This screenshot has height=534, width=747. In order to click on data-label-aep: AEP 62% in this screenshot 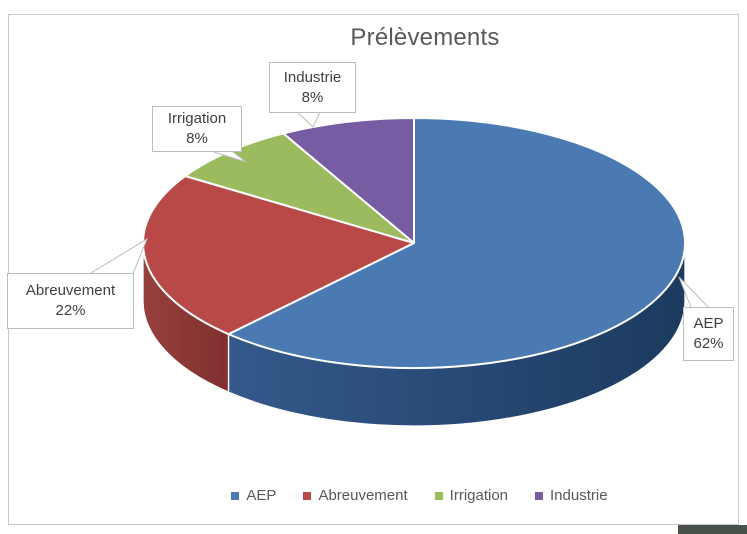, I will do `click(708, 334)`.